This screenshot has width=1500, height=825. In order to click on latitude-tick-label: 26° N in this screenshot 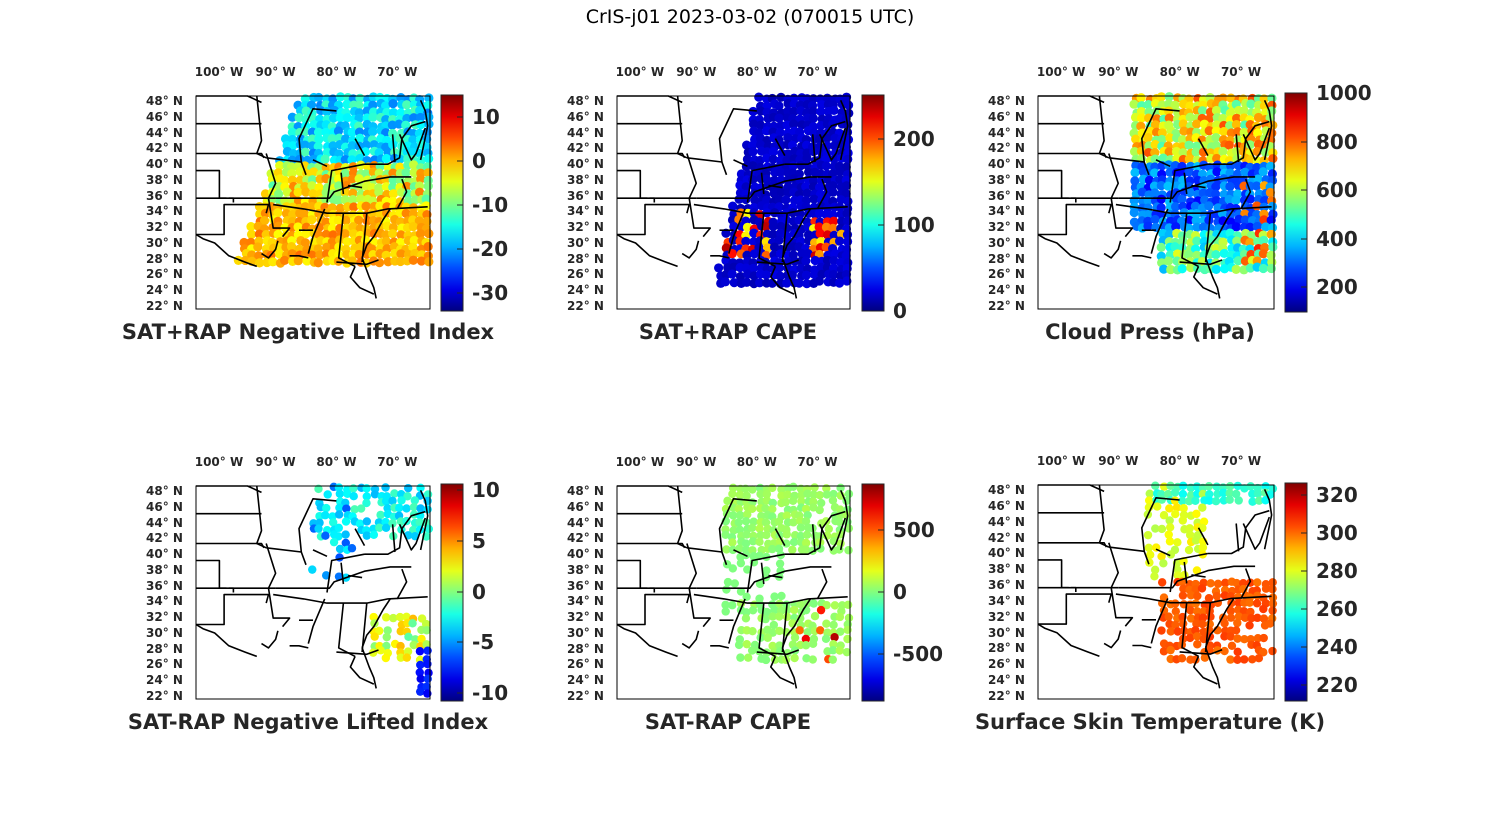, I will do `click(585, 274)`.